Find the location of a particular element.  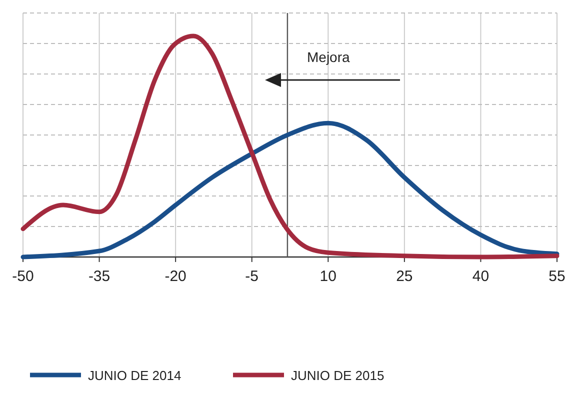

legend-label: JUNIO DE 2014 is located at coordinates (135, 375).